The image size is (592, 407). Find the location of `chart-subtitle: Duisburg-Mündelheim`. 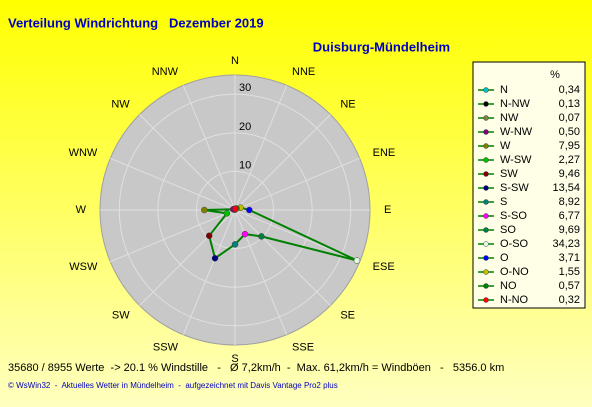

chart-subtitle: Duisburg-Mündelheim is located at coordinates (381, 46).